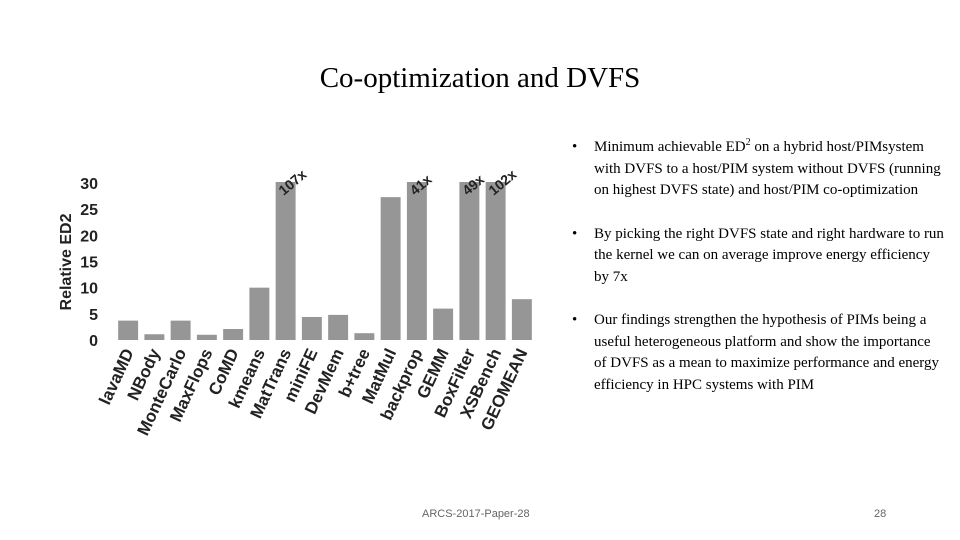  What do you see at coordinates (880, 514) in the screenshot?
I see `page-number: 28` at bounding box center [880, 514].